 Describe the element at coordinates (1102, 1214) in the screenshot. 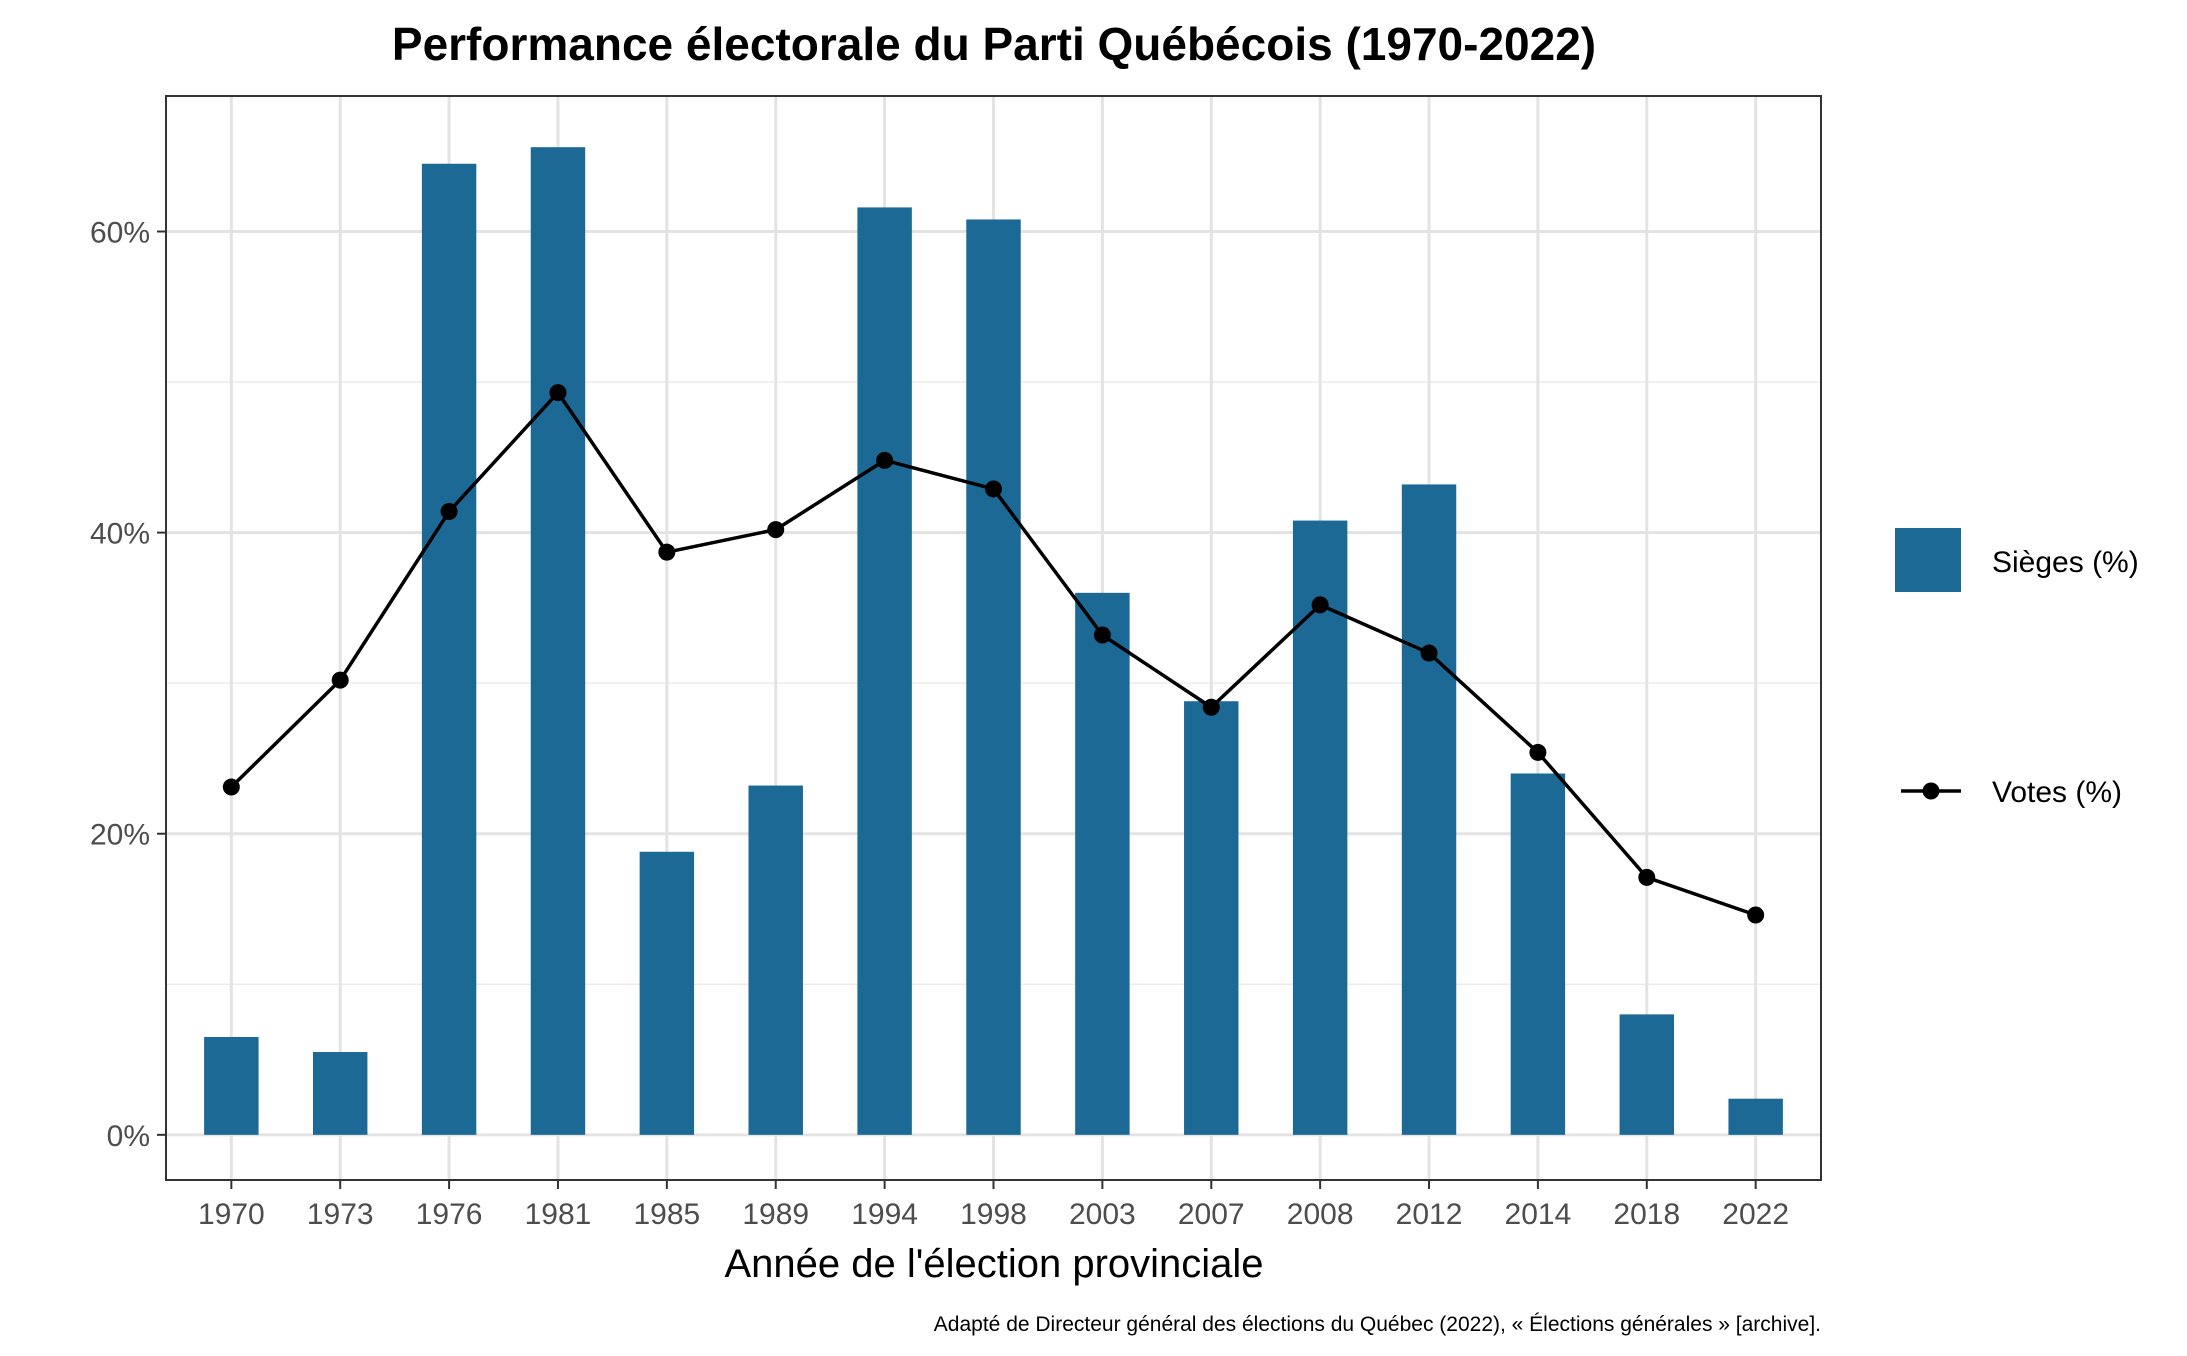

I see `x-tick-label: 2003` at that location.